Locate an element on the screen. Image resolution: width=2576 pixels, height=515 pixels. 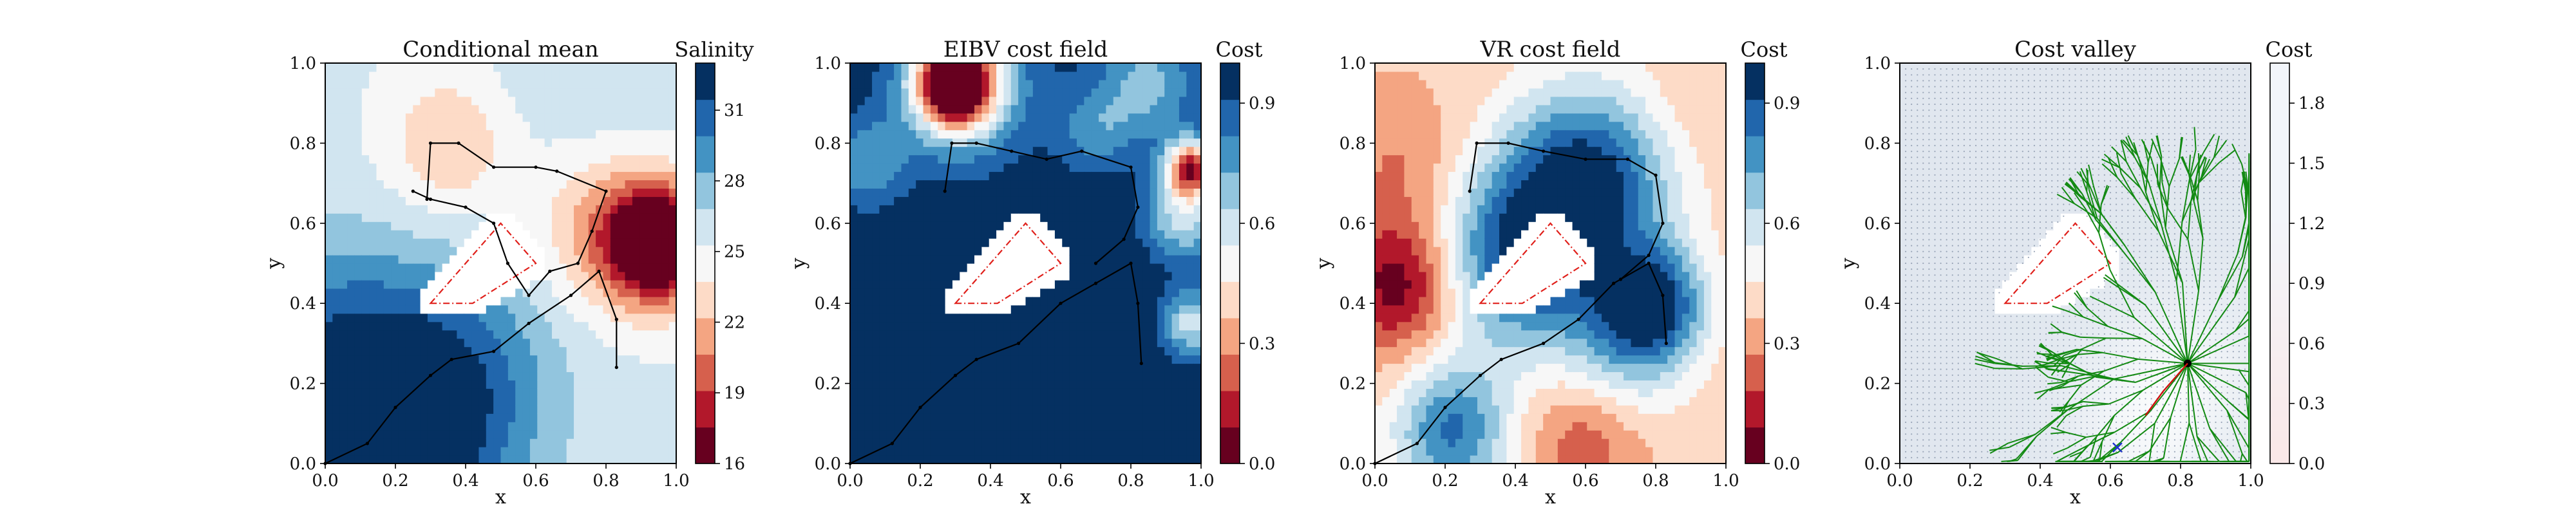
colorbar-tick-label: 0.9 is located at coordinates (1262, 103).